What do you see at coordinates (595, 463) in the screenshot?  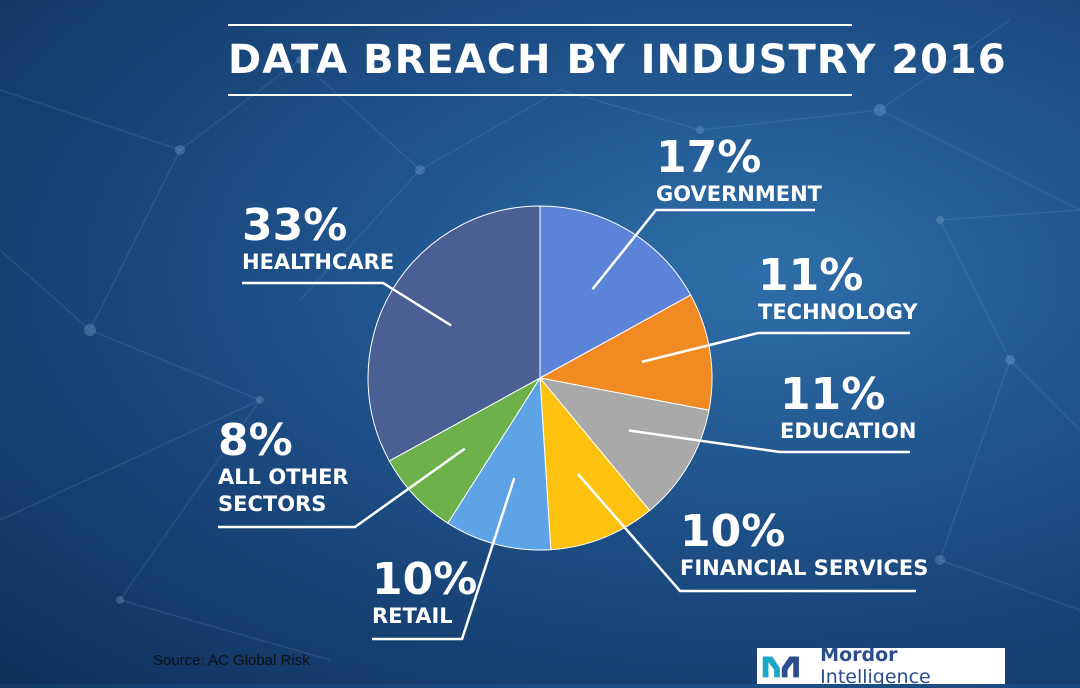 I see `pie-slice-financial-services` at bounding box center [595, 463].